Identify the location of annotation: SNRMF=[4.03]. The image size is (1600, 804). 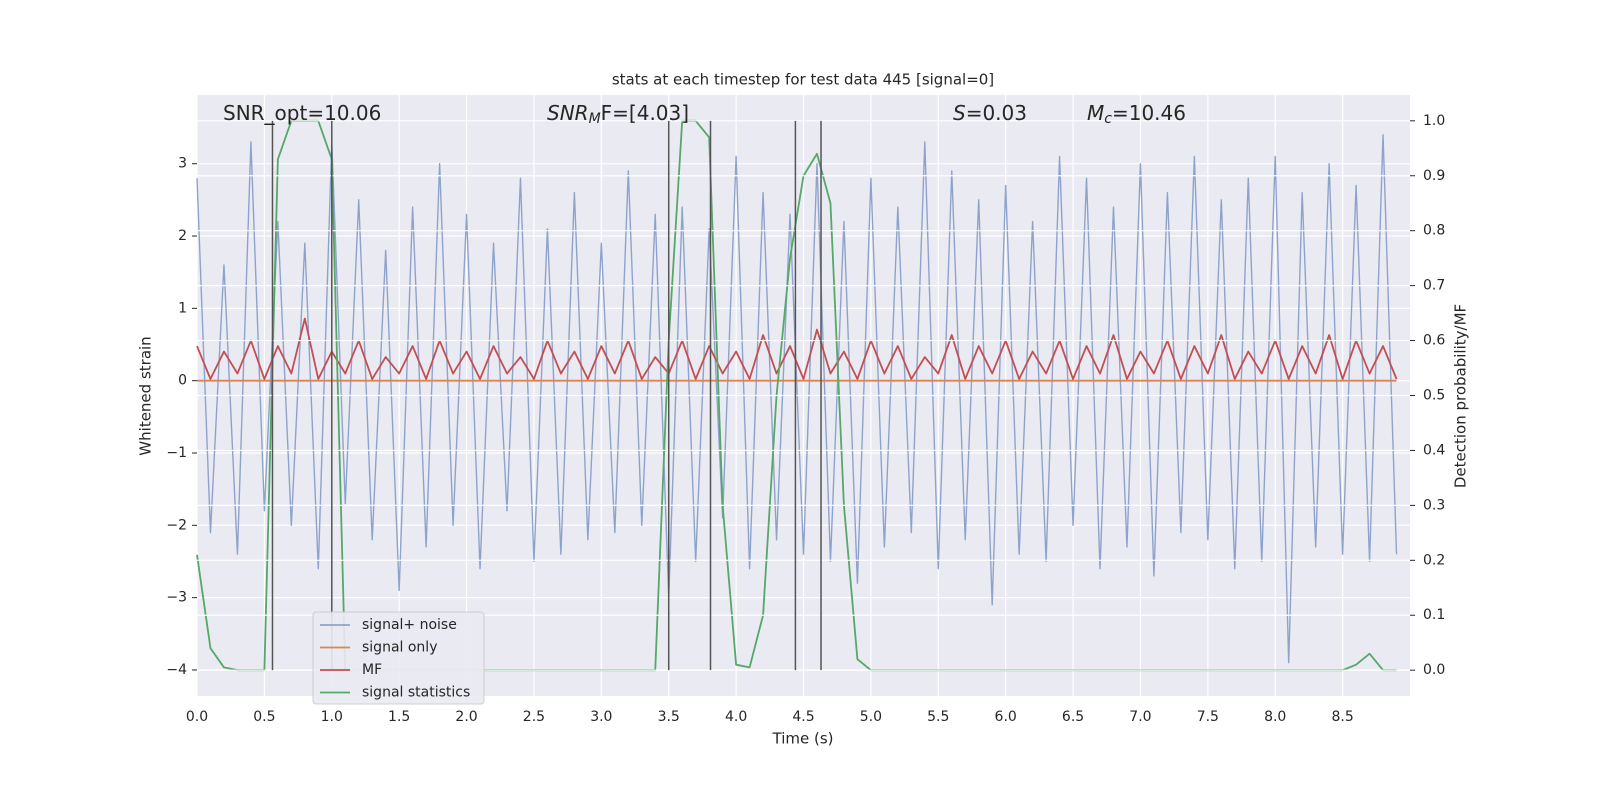
(618, 114).